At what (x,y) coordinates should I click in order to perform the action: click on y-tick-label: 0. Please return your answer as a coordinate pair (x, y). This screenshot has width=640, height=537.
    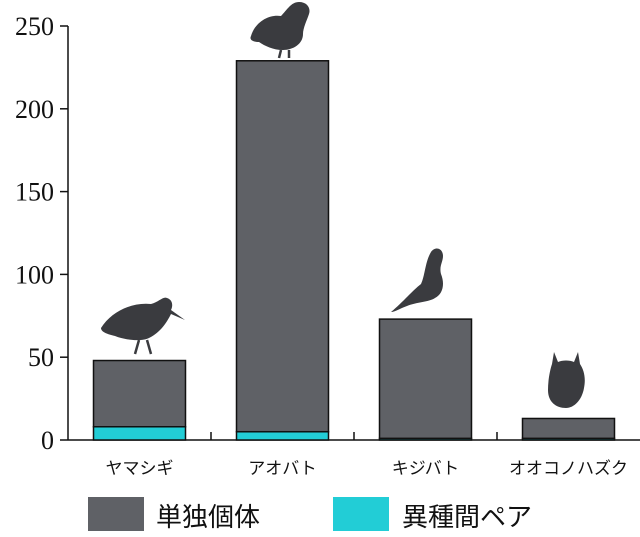
    Looking at the image, I should click on (47, 440).